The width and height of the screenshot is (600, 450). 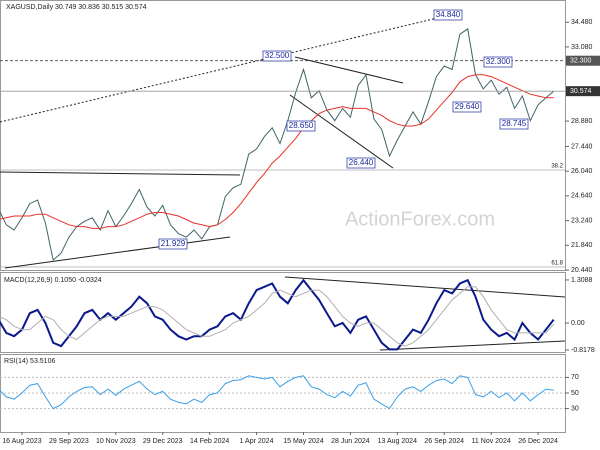 I want to click on x-tick-label: 10 Nov 2023, so click(x=116, y=441).